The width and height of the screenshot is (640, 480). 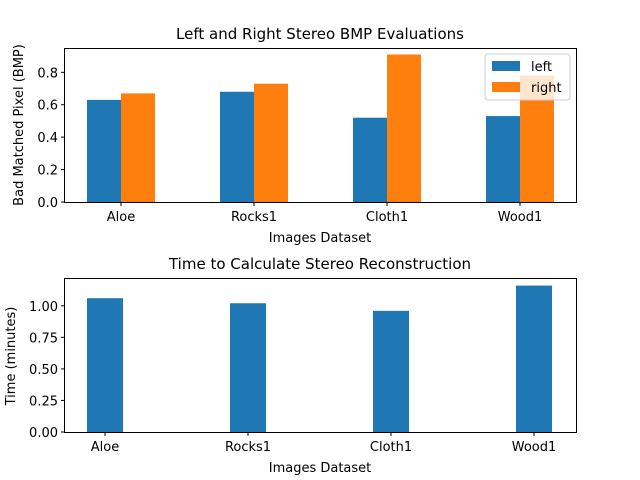 What do you see at coordinates (47, 138) in the screenshot?
I see `bmp-y-tick-label: 0.4` at bounding box center [47, 138].